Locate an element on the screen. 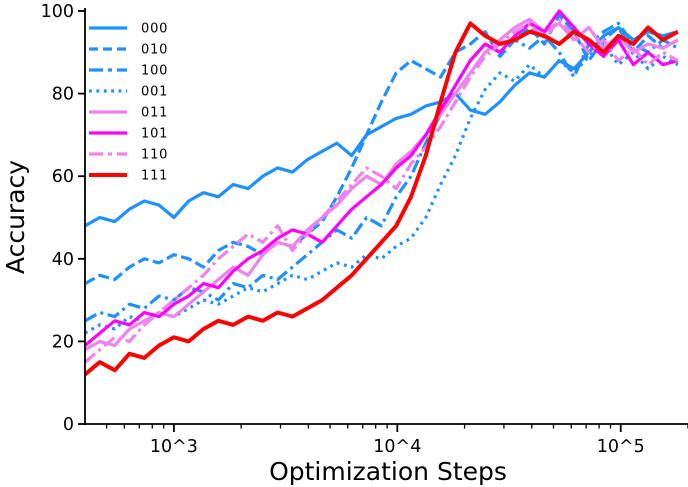 Image resolution: width=688 pixels, height=487 pixels. x-tick-label: 10^5 is located at coordinates (621, 447).